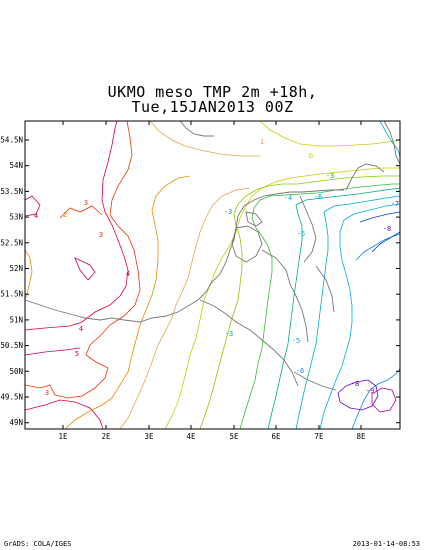 The image size is (425, 550). Describe the element at coordinates (311, 156) in the screenshot. I see `contour-label: 0` at that location.